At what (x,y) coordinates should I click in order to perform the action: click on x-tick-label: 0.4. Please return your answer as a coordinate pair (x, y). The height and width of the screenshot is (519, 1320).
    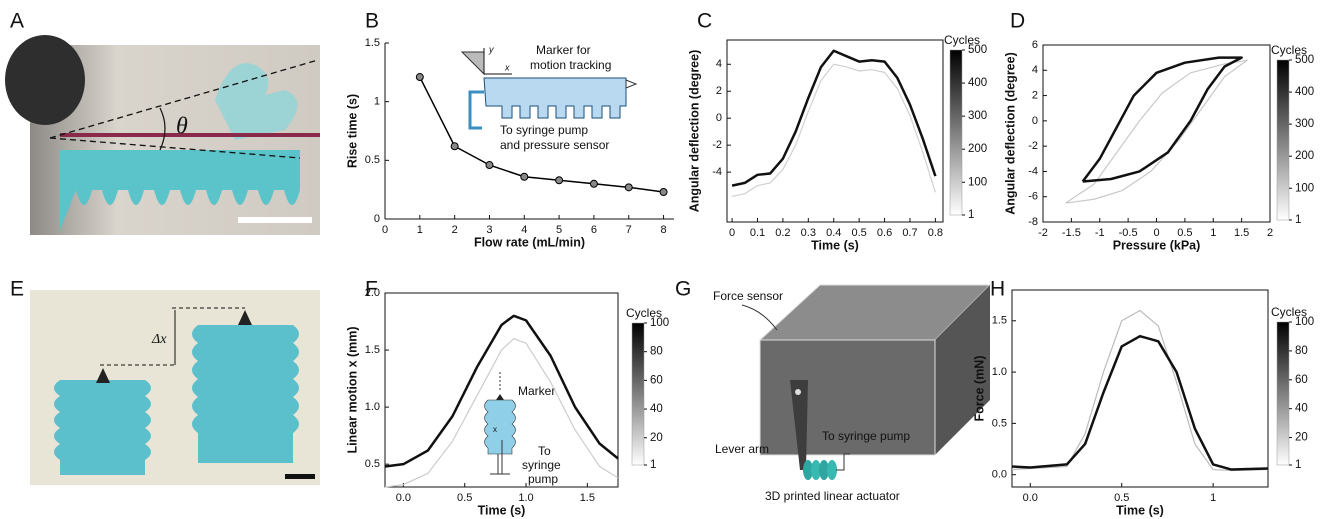
    Looking at the image, I should click on (833, 233).